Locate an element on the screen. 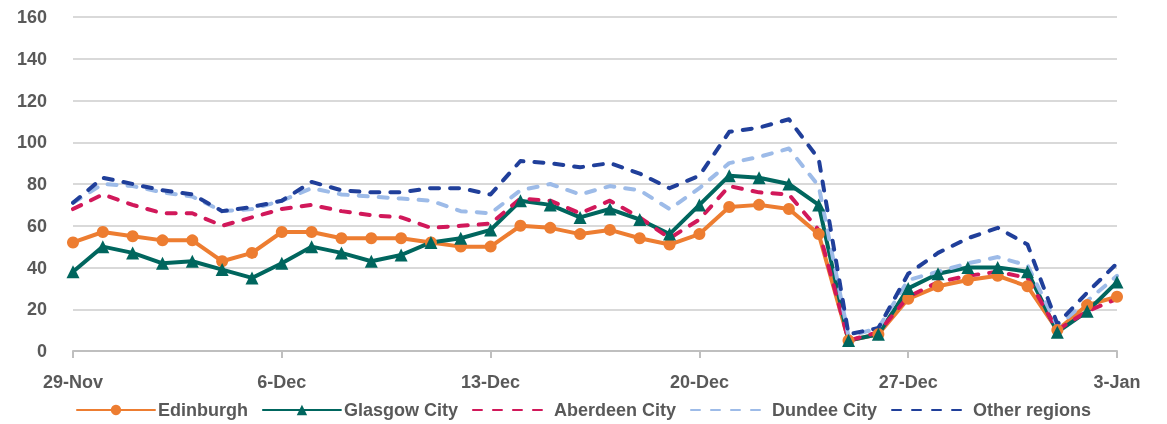  y-tick-label: 40 is located at coordinates (36, 267).